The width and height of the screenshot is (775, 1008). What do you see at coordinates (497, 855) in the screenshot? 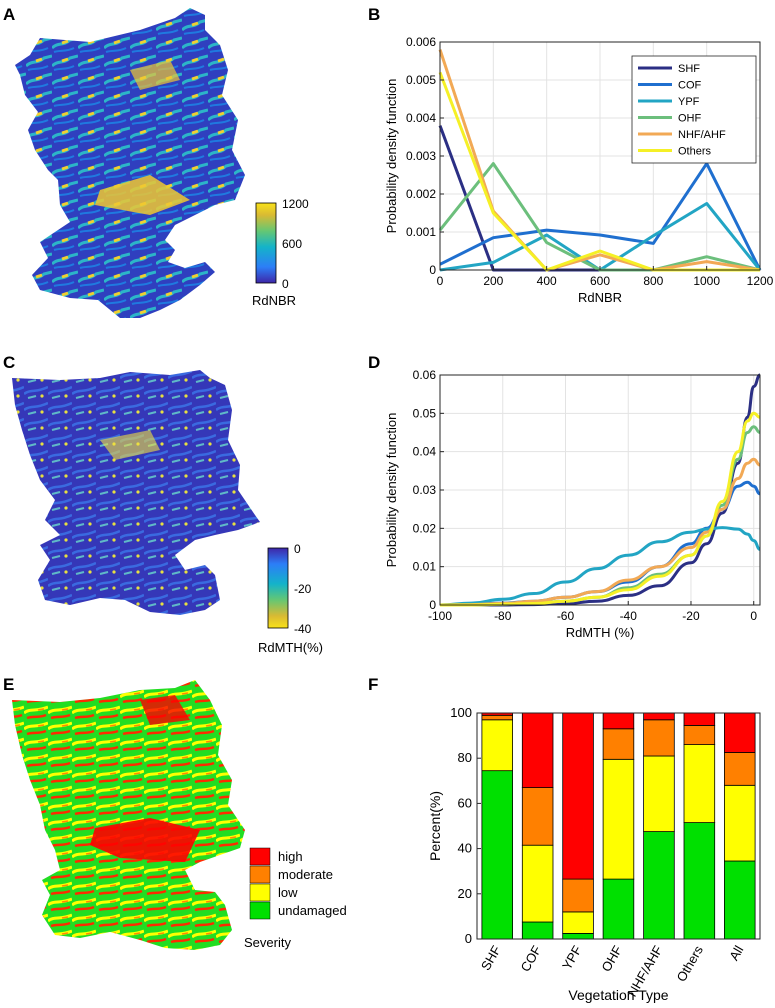
I see `chart-f-bar-undamaged-shf` at bounding box center [497, 855].